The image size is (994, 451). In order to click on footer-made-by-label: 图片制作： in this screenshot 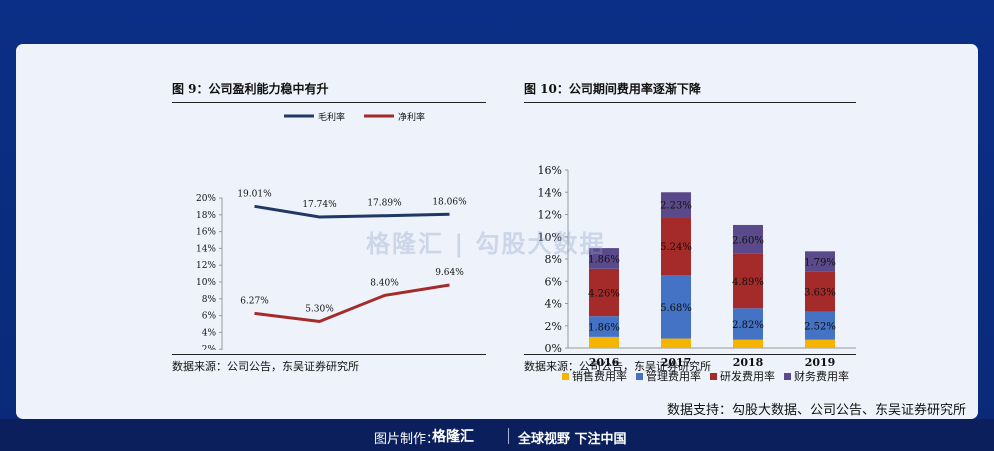, I will do `click(407, 439)`.